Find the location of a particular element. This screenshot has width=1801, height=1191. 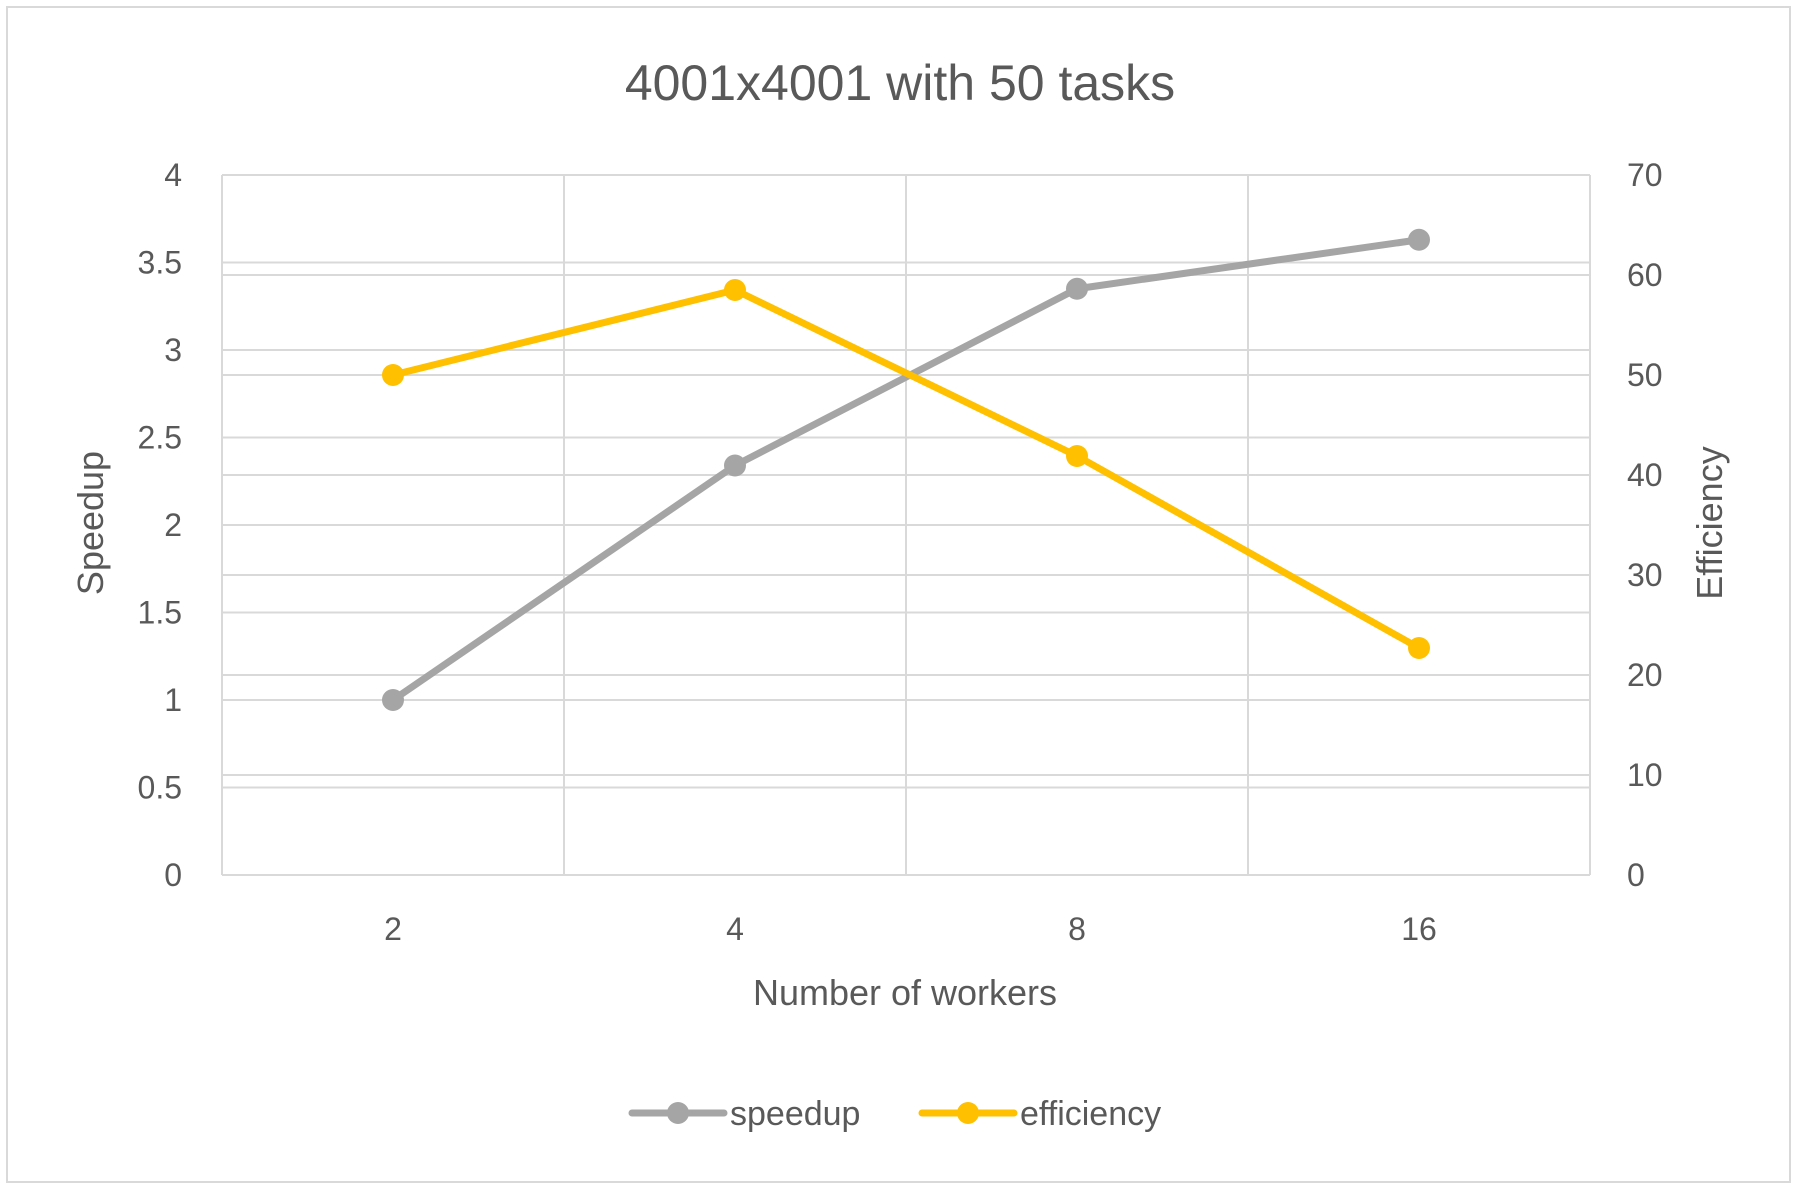

y-tick-label: 3 is located at coordinates (173, 350).